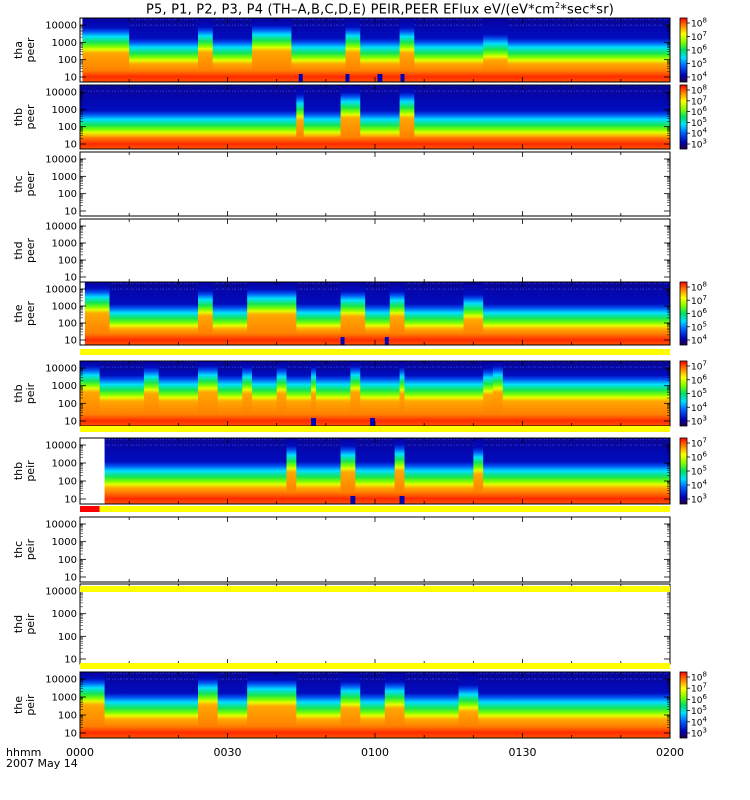  I want to click on panel-ylabel-thb_peer: thbpeer, so click(24, 117).